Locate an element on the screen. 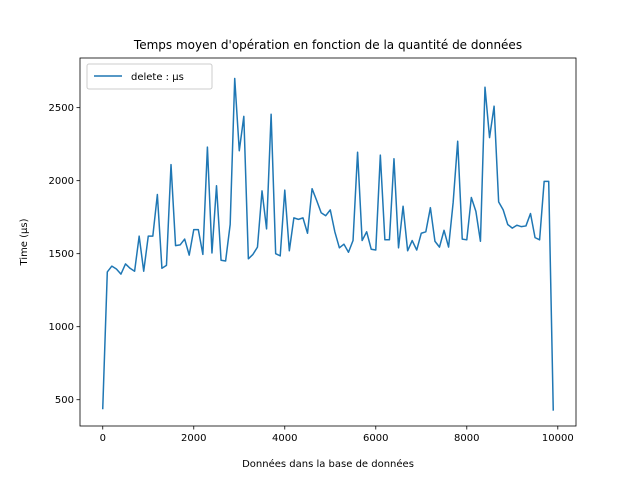  x-tick-label: 2000 is located at coordinates (193, 438).